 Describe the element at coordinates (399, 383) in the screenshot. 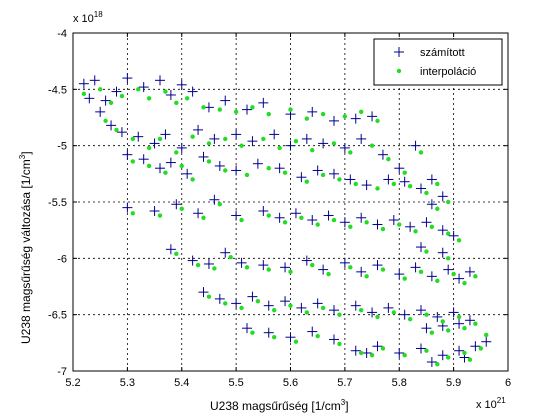

I see `x-tick-label: 5.8` at that location.